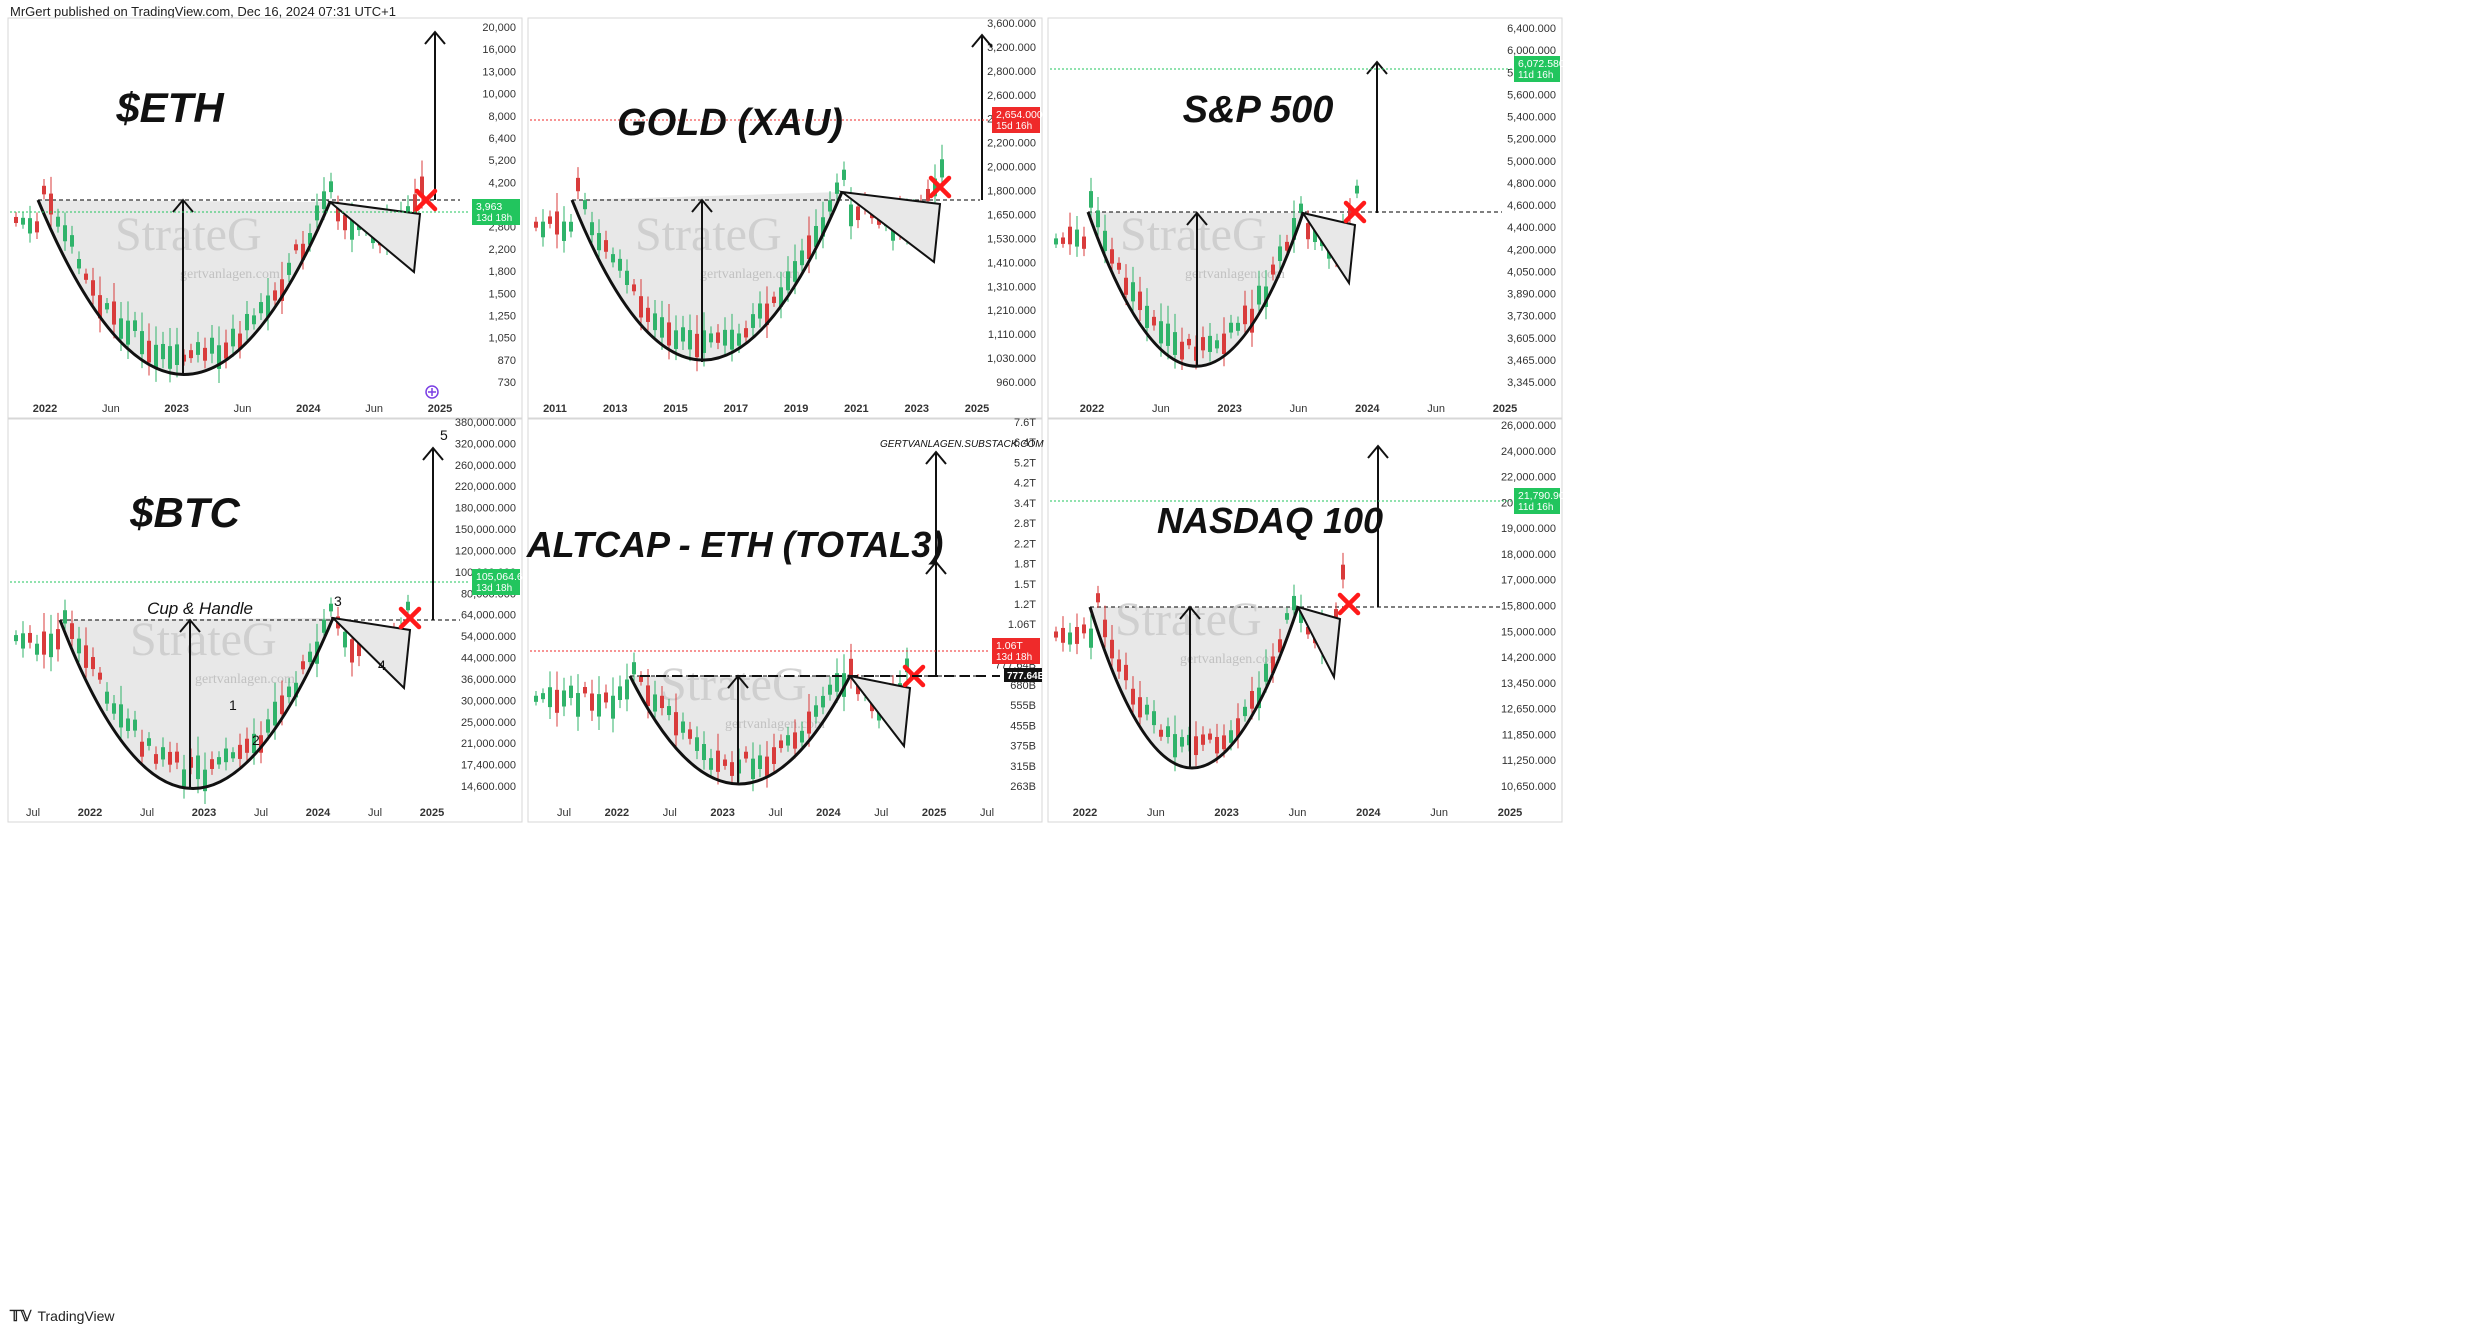 The image size is (2481, 1331). Describe the element at coordinates (1528, 426) in the screenshot. I see `y-tick-label: 26,000.000` at that location.